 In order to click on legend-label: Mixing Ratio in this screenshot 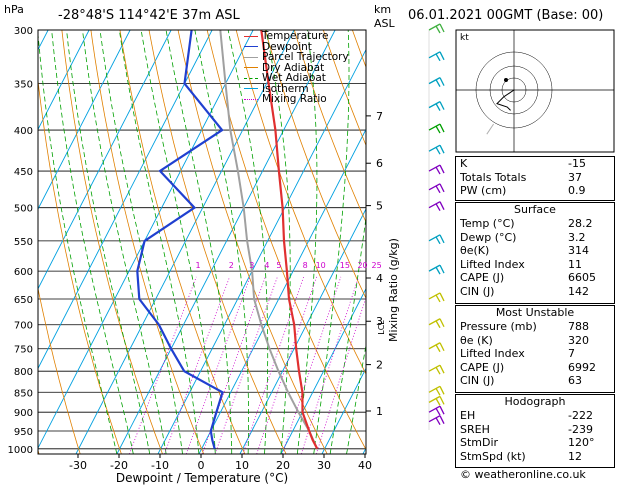, I will do `click(294, 99)`.